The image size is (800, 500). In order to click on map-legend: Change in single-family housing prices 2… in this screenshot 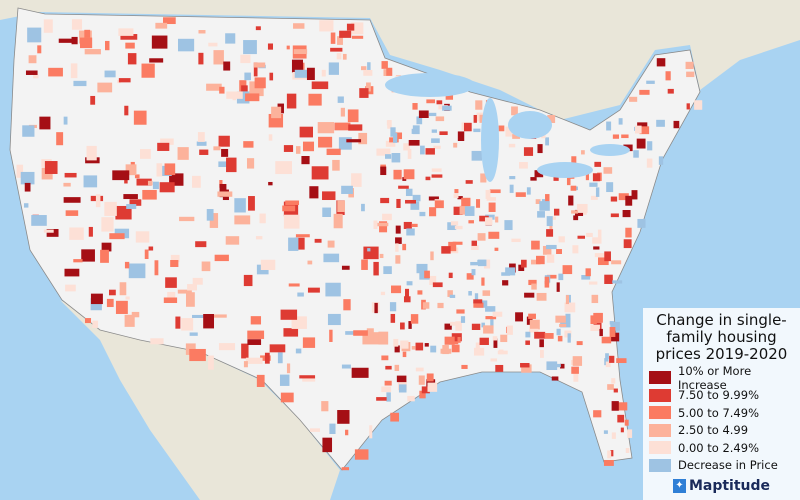, I will do `click(721, 404)`.